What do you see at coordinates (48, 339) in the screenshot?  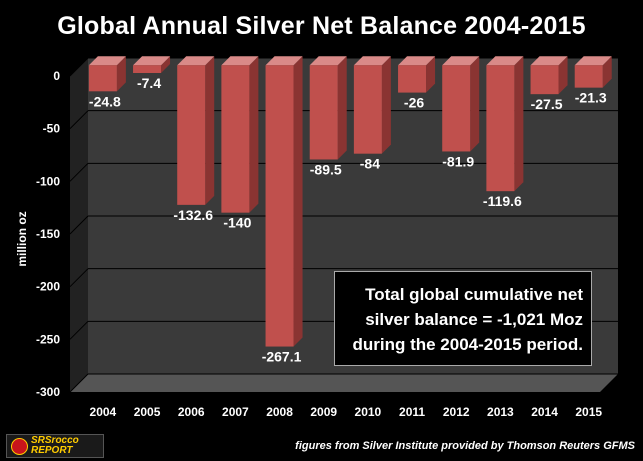 I see `y-tick-label: -250` at bounding box center [48, 339].